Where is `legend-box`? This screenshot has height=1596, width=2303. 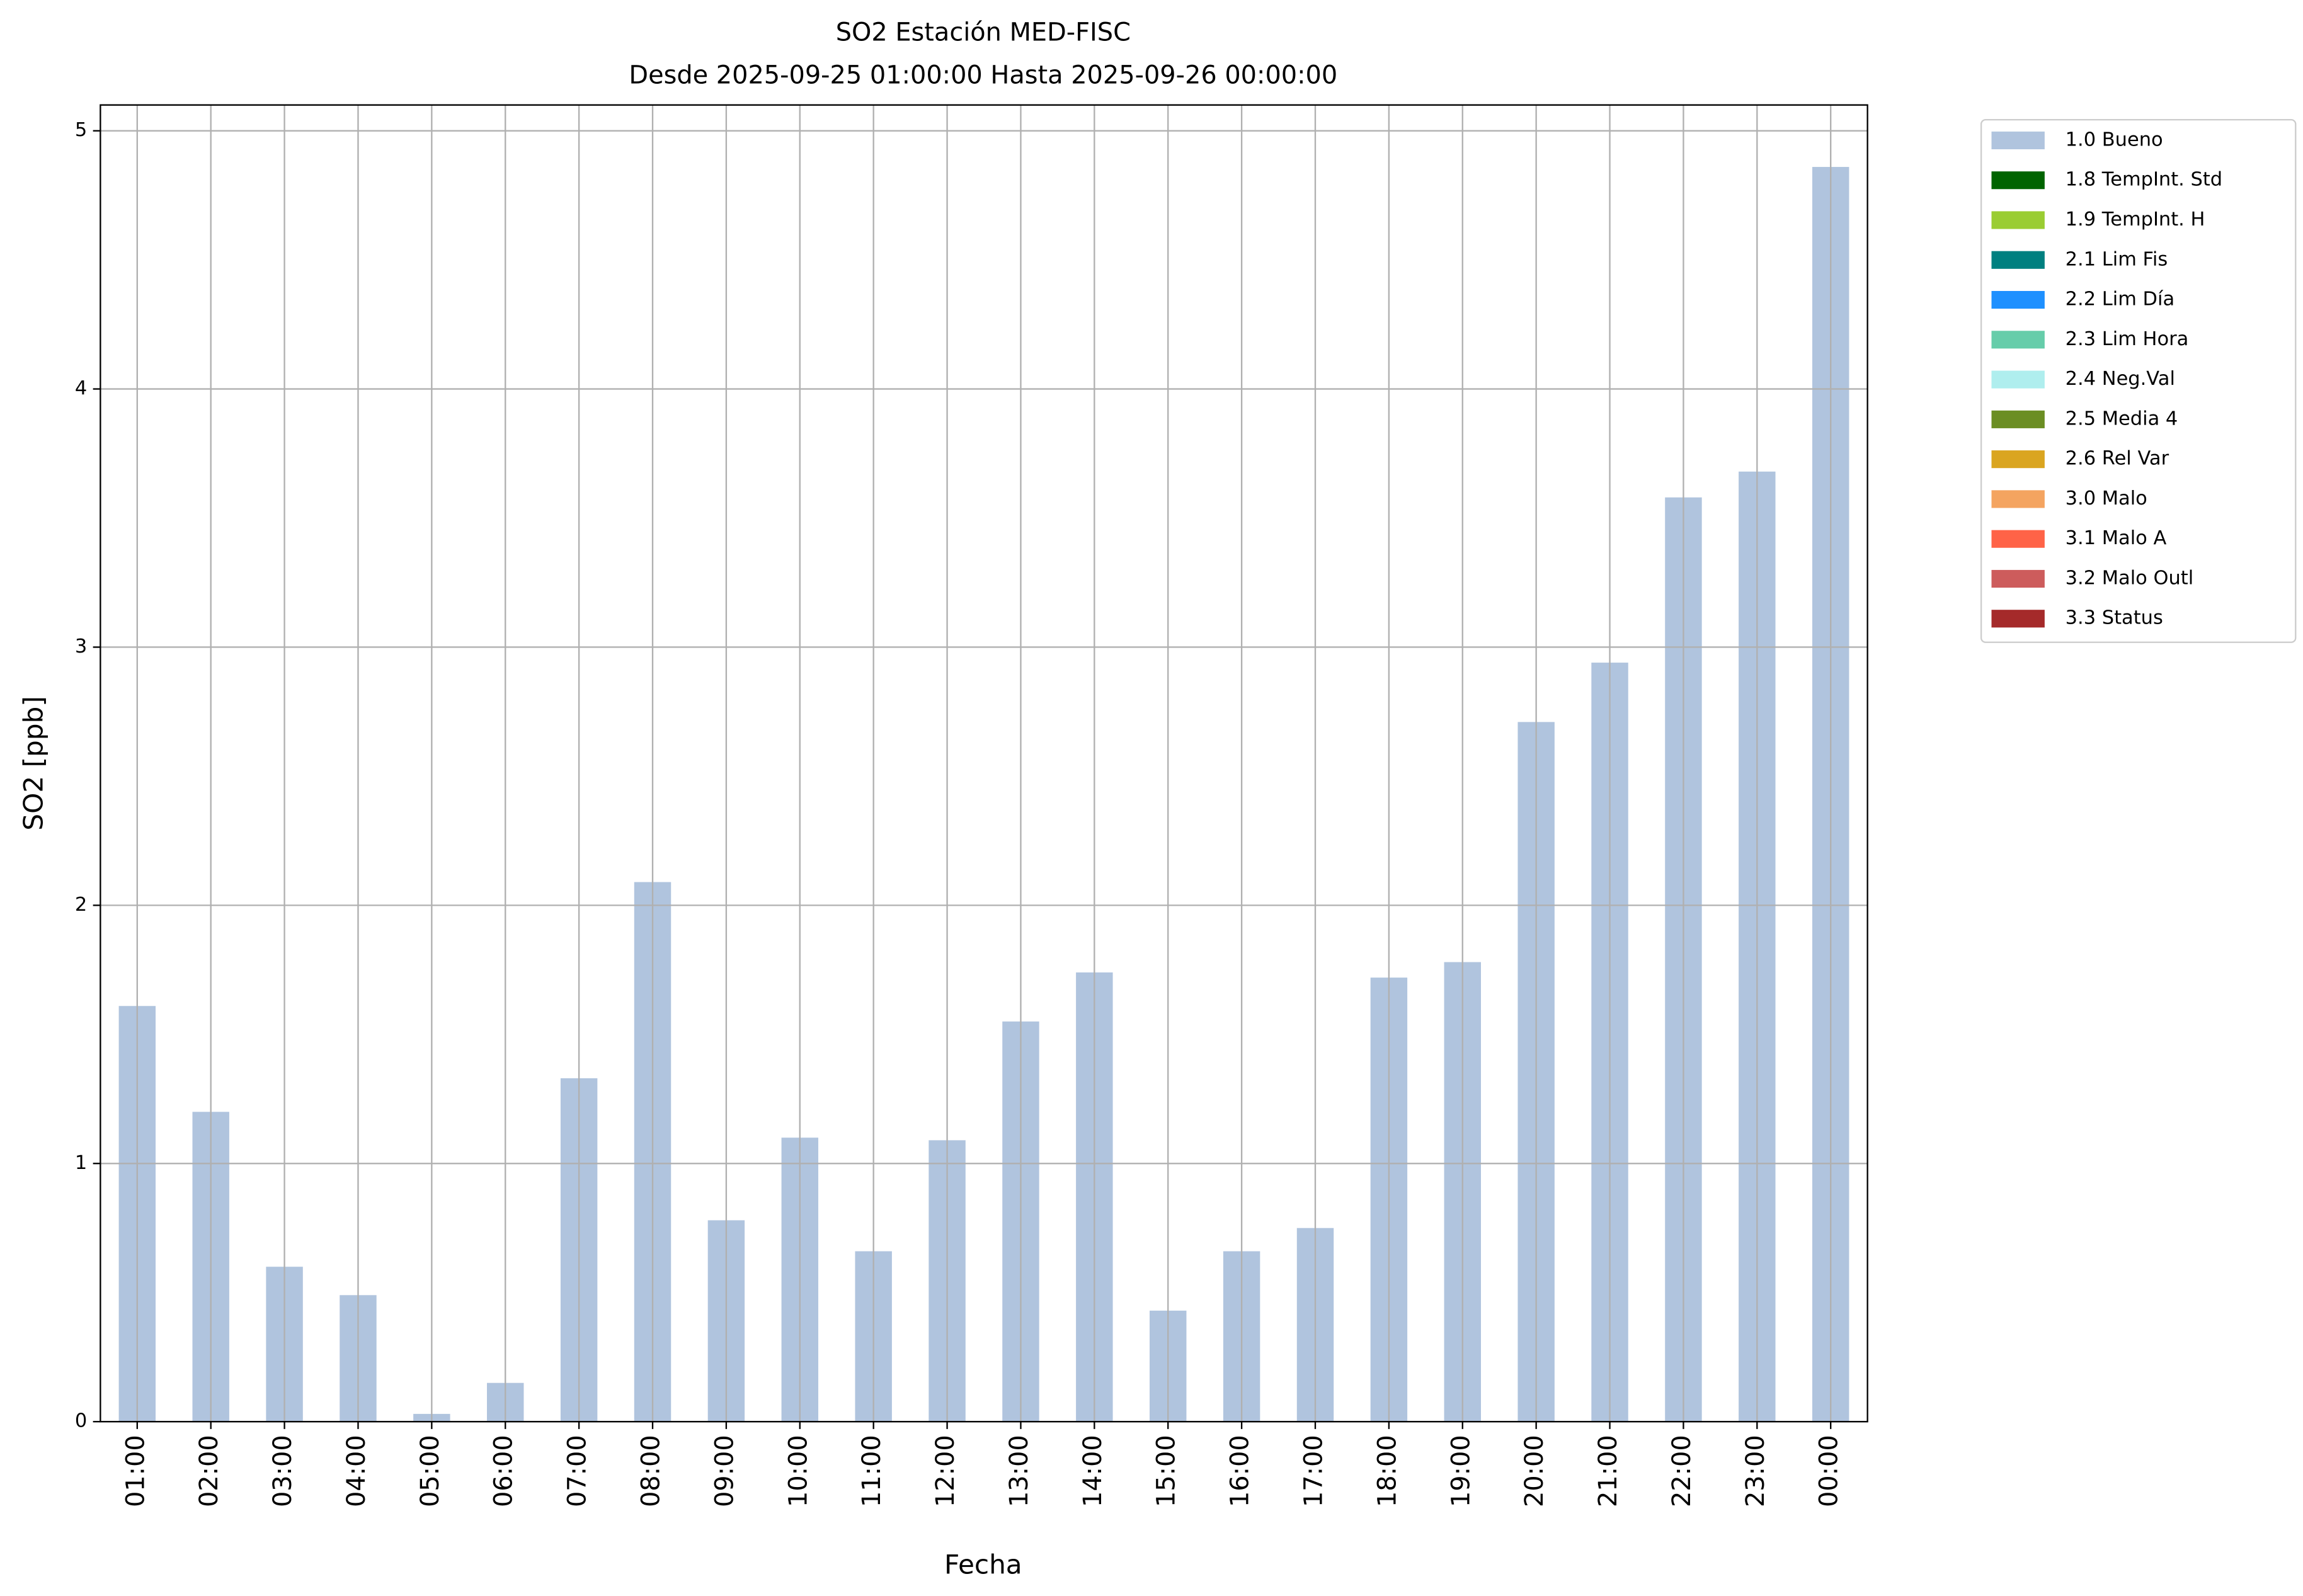 legend-box is located at coordinates (2139, 380).